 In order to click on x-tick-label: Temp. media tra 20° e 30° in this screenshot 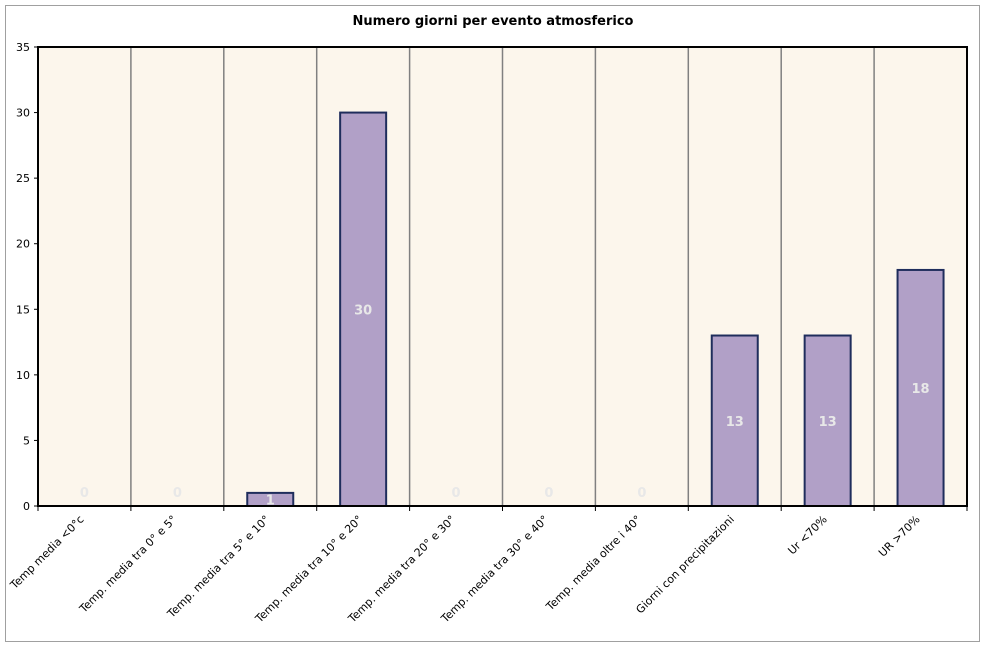, I will do `click(401, 569)`.